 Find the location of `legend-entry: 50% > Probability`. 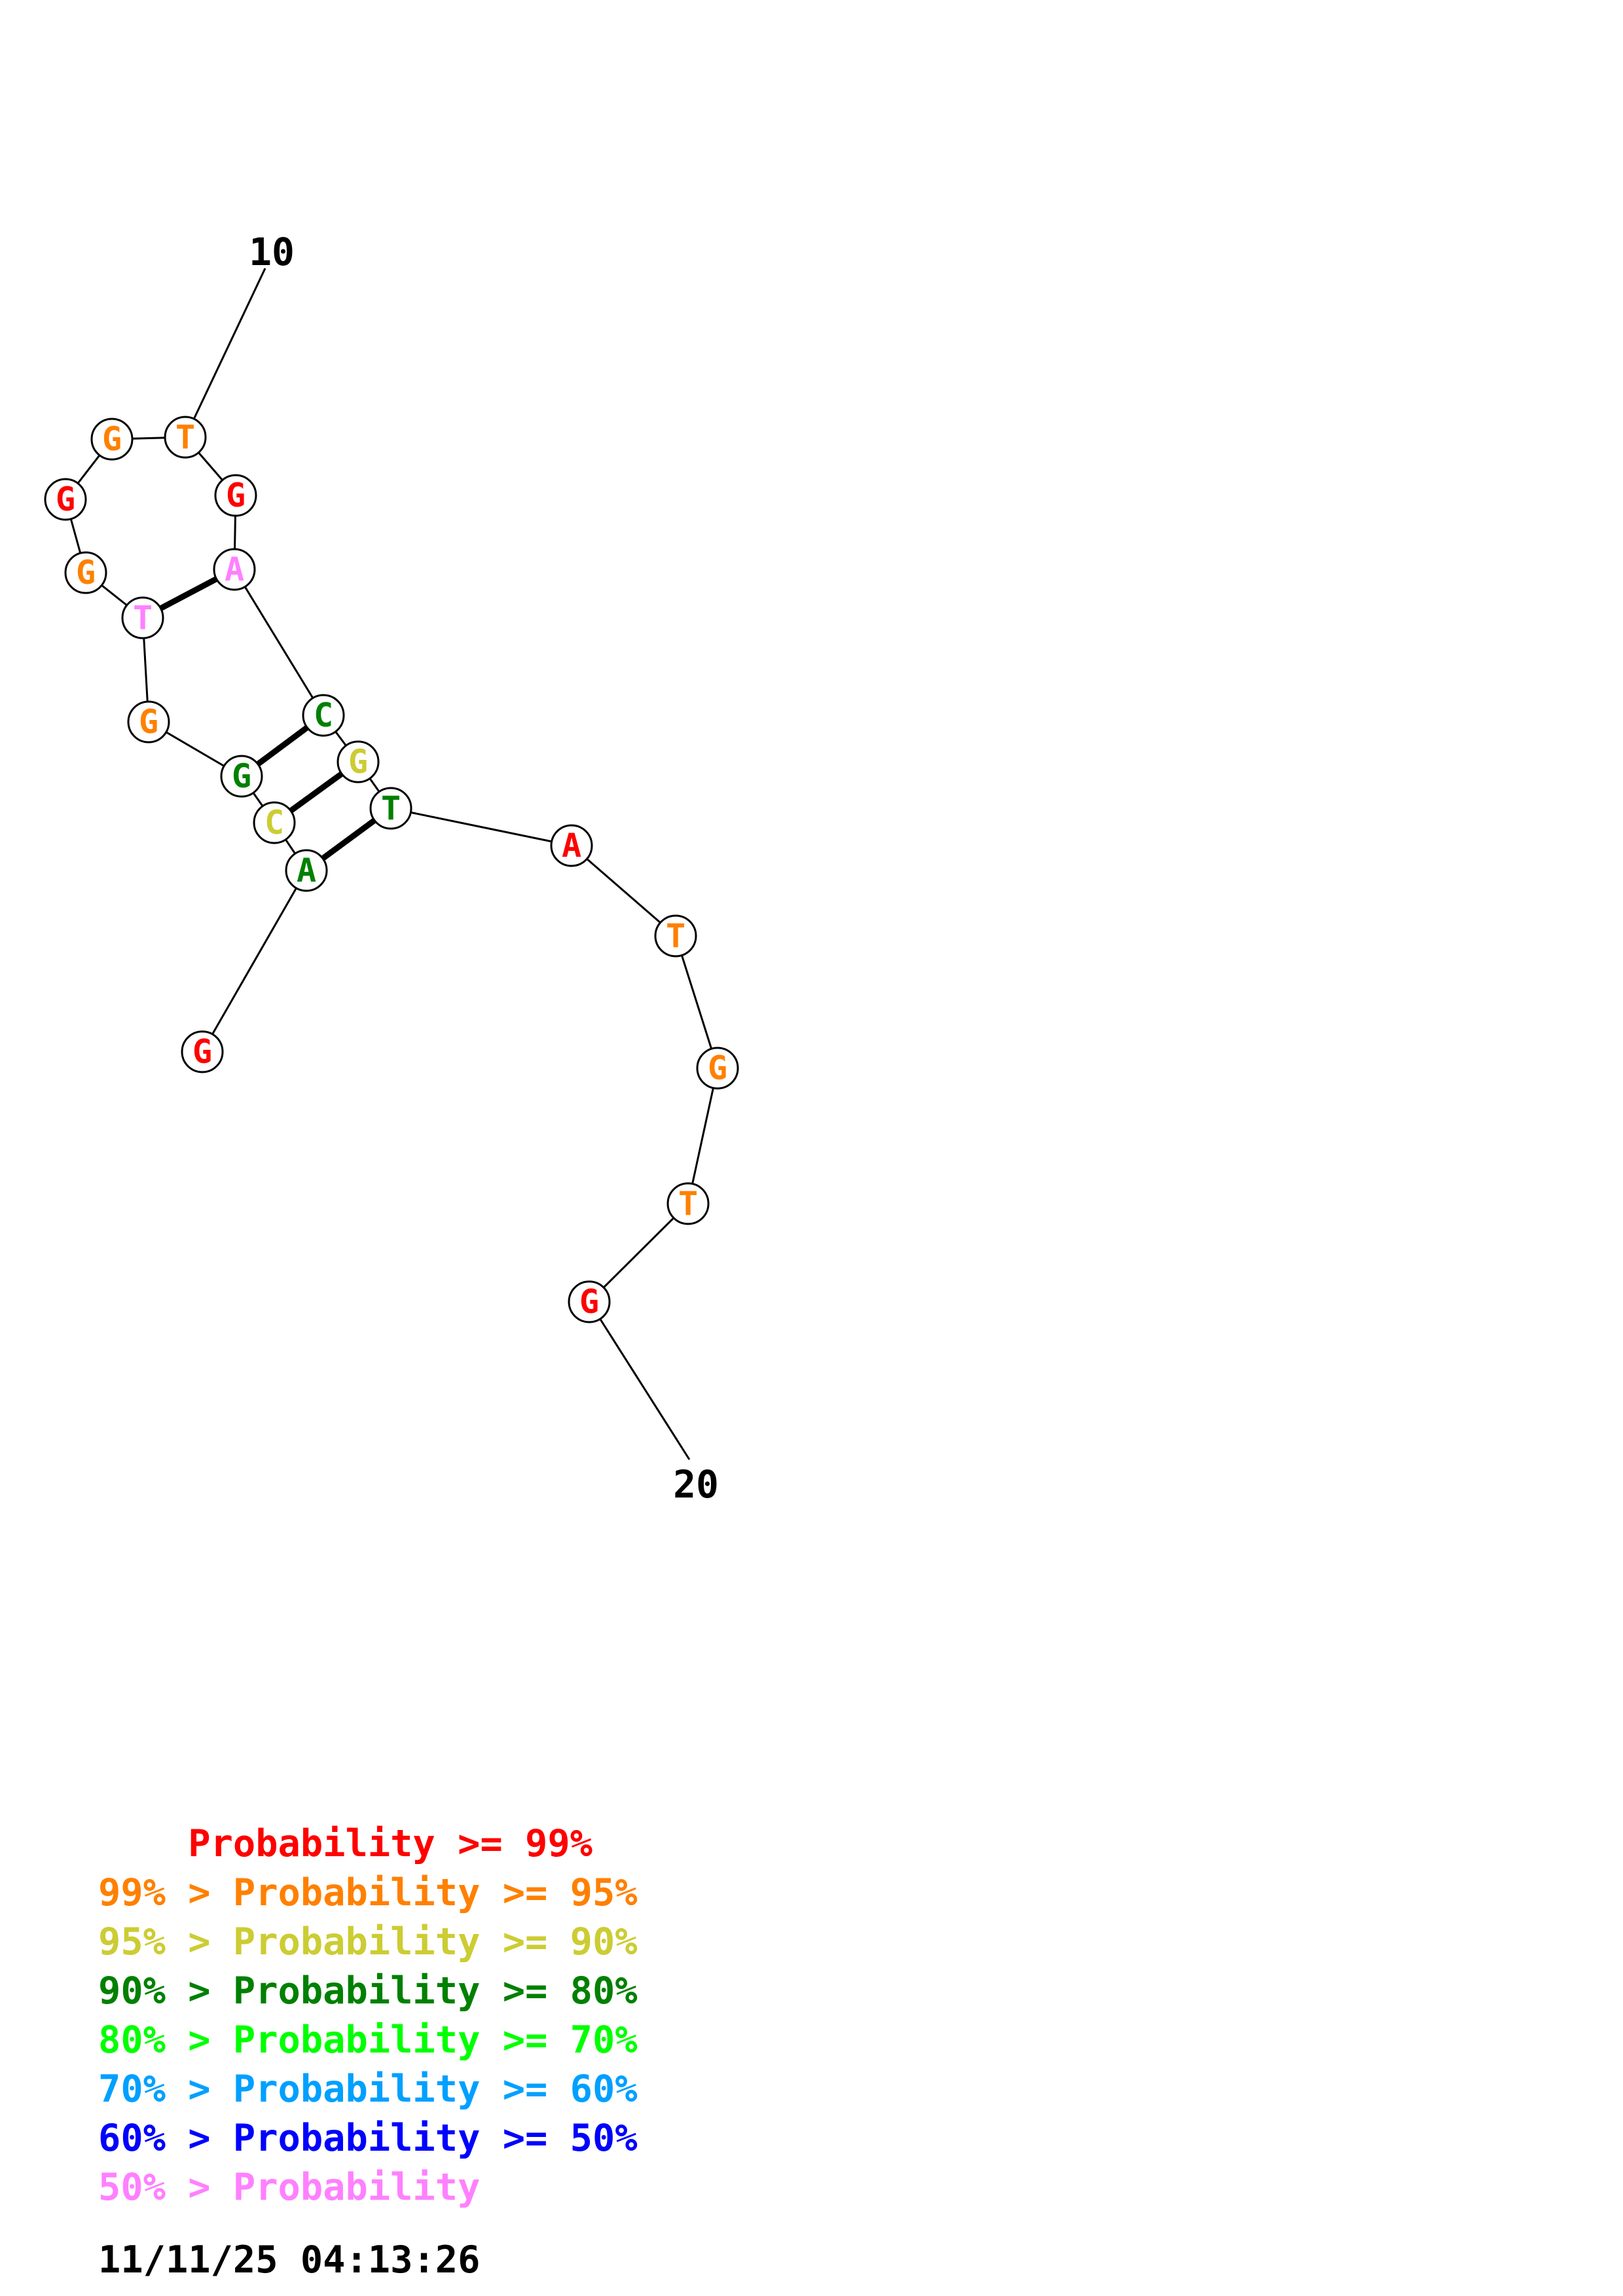

legend-entry: 50% > Probability is located at coordinates (289, 2187).